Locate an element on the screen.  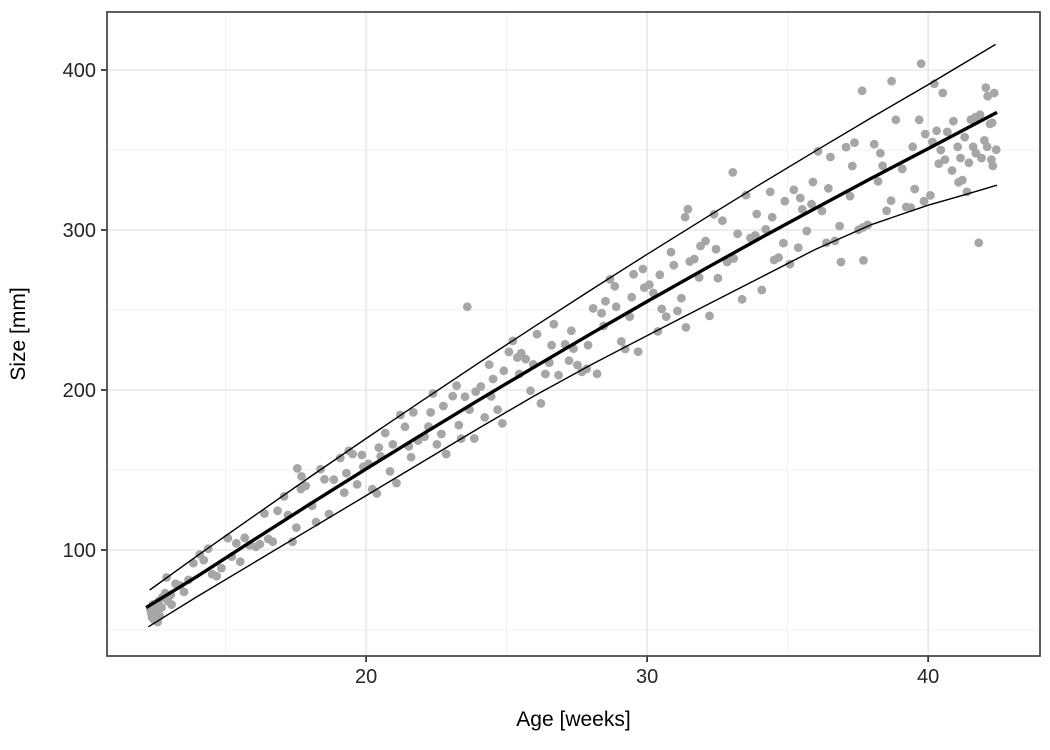
y-tick-label: 400 is located at coordinates (79, 71).